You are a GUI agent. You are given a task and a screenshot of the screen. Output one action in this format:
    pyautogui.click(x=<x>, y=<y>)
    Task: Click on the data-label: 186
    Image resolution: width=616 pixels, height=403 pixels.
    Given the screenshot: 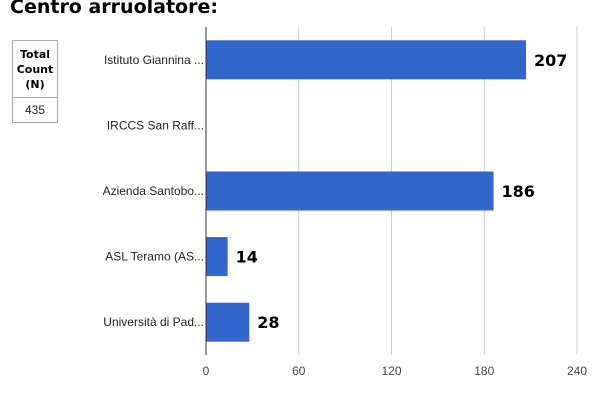 What is the action you would take?
    pyautogui.click(x=518, y=191)
    